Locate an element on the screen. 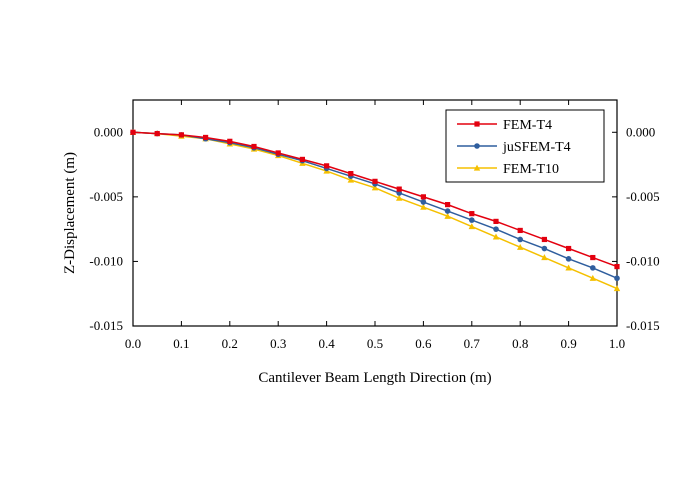 This screenshot has width=675, height=478. y-tick-label: -0.015 is located at coordinates (106, 325).